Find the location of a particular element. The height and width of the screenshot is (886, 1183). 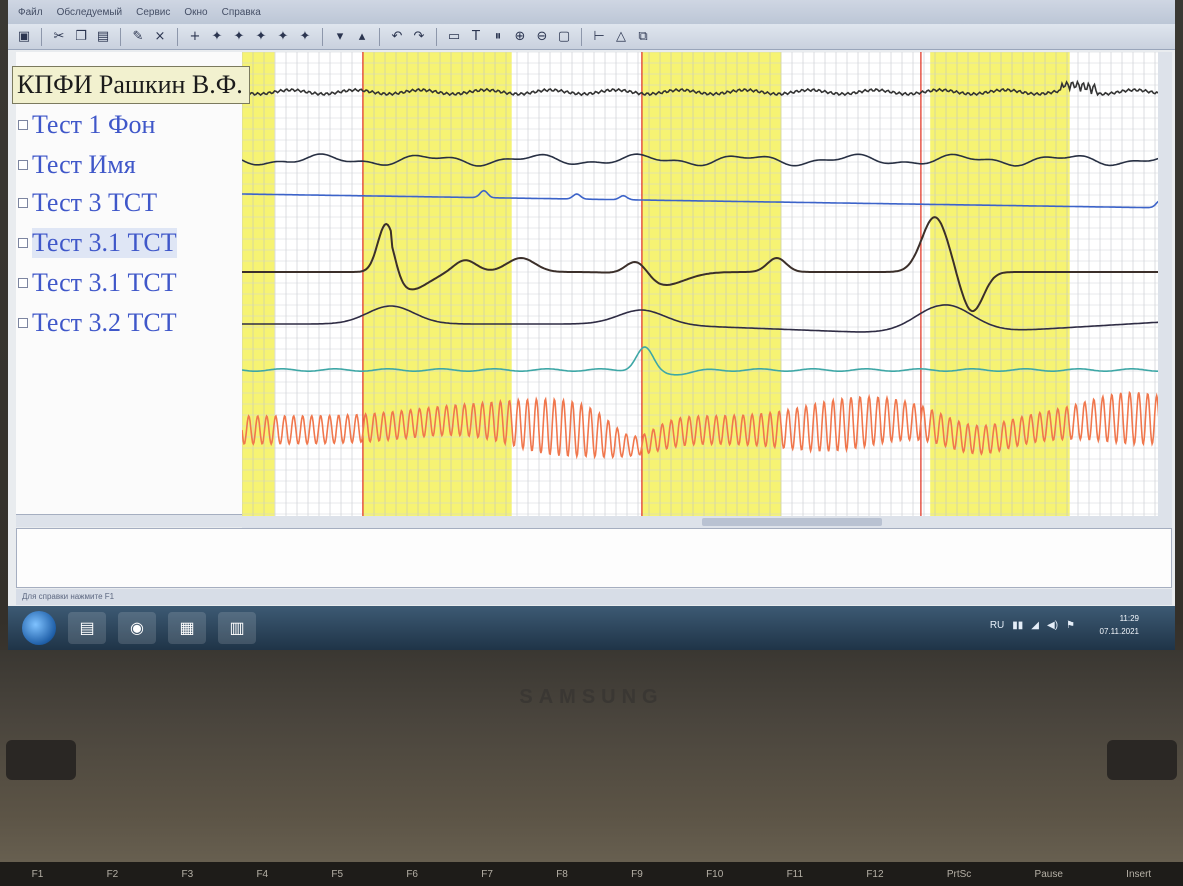

highlight-band is located at coordinates (258, 285).